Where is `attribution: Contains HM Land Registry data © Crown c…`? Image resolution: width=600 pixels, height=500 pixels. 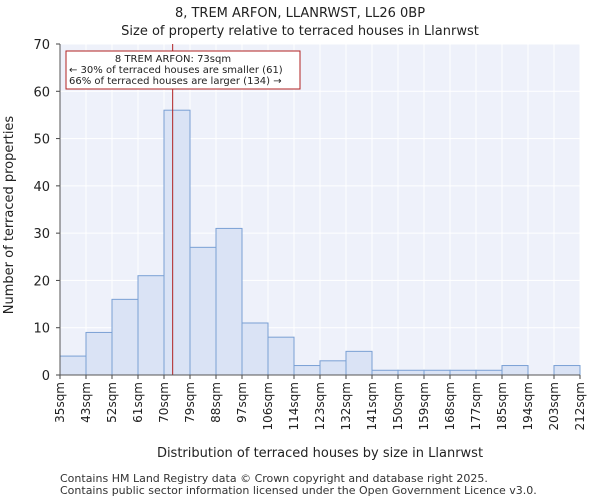 attribution: Contains HM Land Registry data © Crown c… is located at coordinates (298, 485).